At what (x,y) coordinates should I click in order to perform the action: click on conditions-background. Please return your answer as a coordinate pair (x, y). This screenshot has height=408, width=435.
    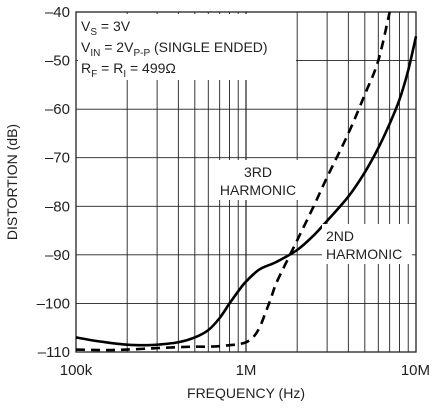
    Looking at the image, I should click on (187, 47).